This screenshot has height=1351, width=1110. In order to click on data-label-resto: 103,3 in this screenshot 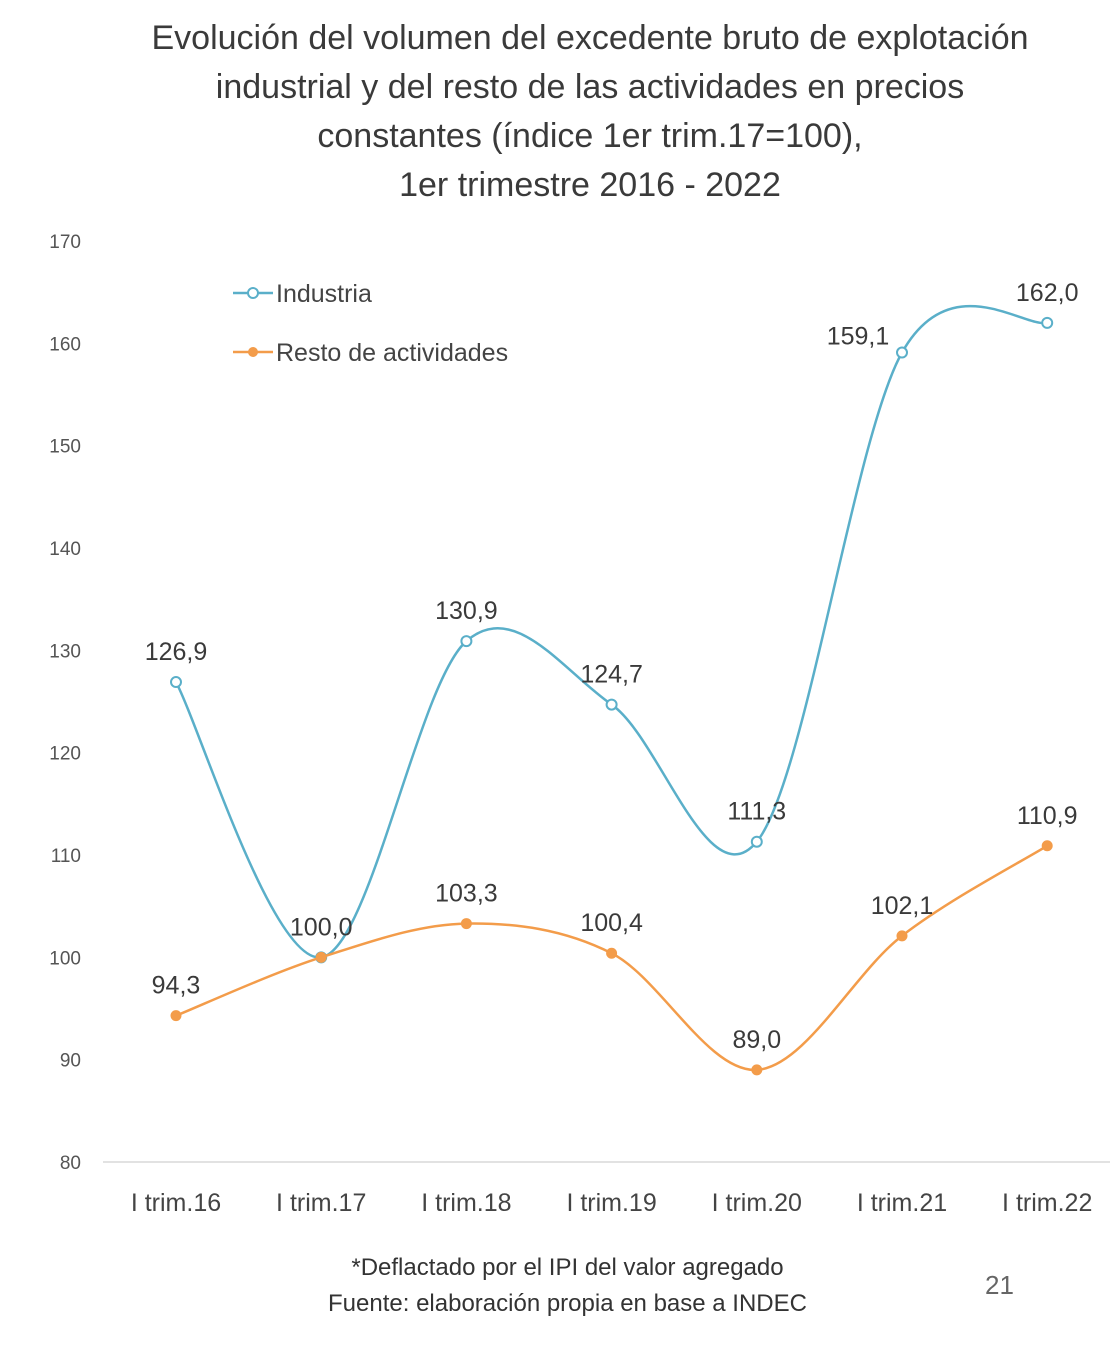, I will do `click(466, 894)`.